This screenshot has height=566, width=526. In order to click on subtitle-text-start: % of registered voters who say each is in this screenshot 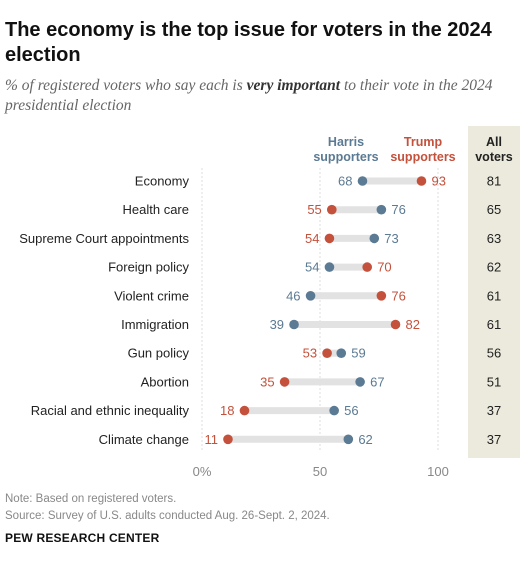, I will do `click(126, 85)`.